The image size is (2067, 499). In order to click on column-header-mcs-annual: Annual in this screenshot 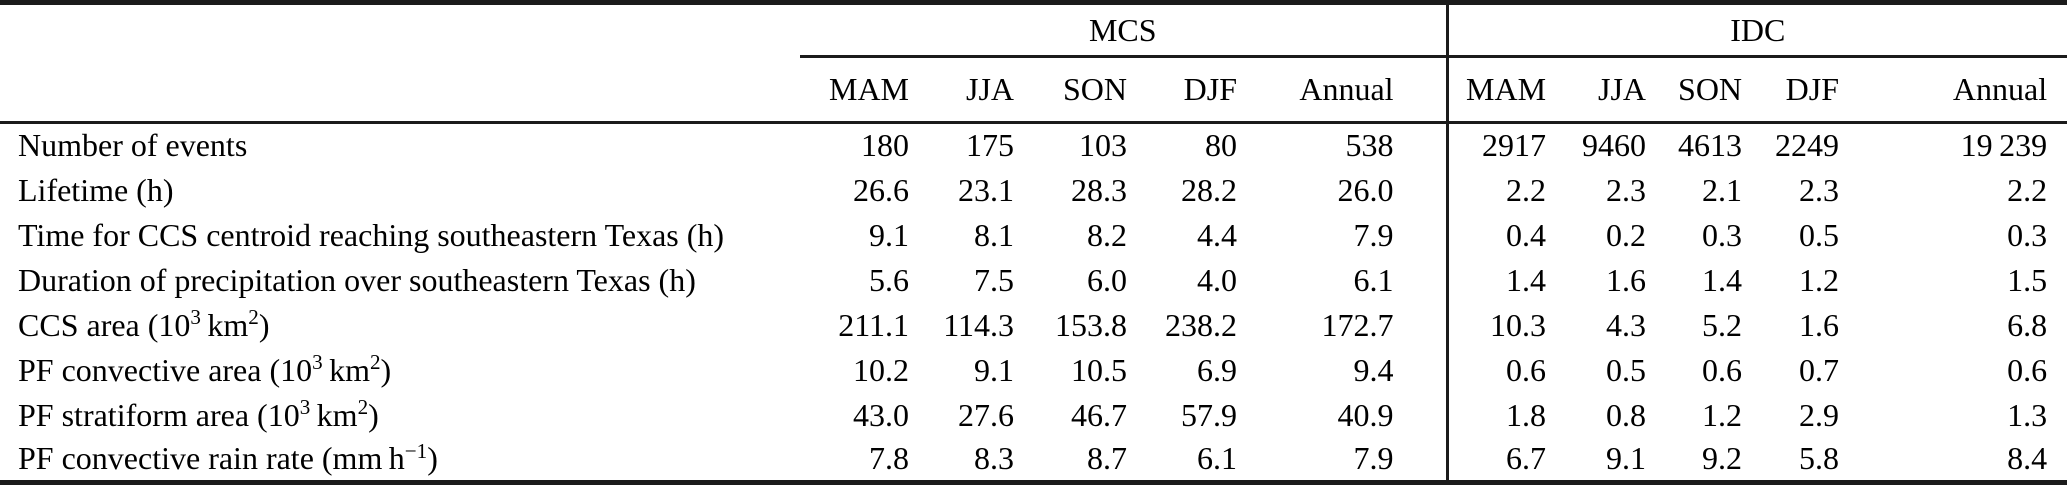, I will do `click(1345, 90)`.